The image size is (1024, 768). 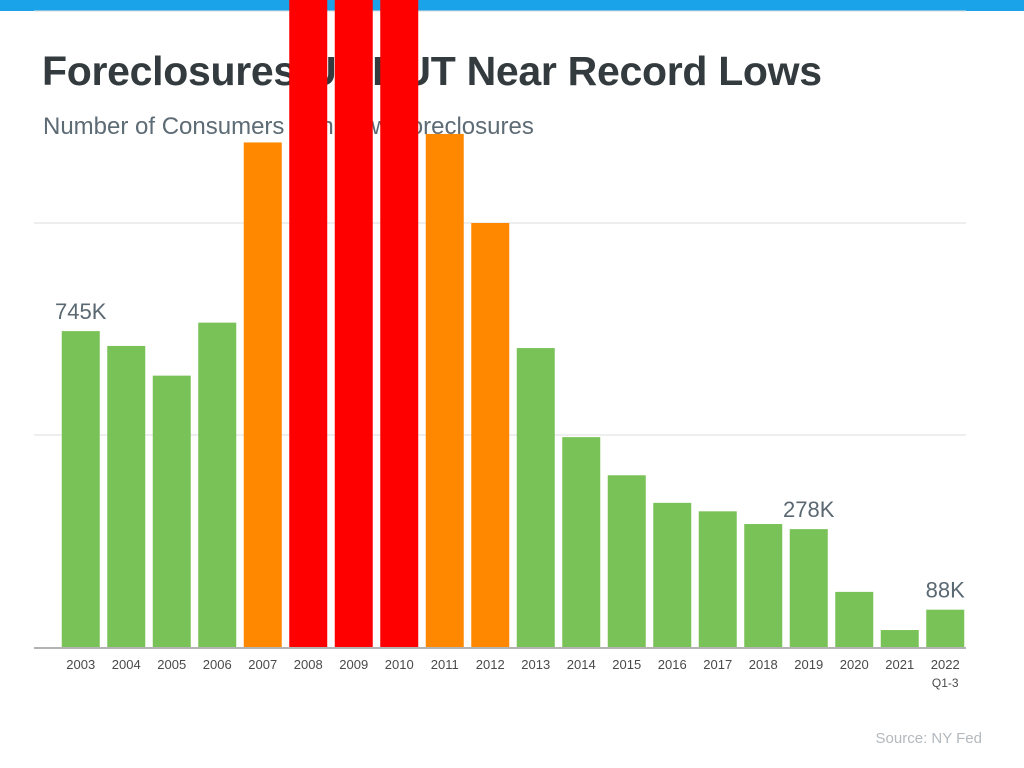 What do you see at coordinates (308, 664) in the screenshot?
I see `x-tick-label: 2008` at bounding box center [308, 664].